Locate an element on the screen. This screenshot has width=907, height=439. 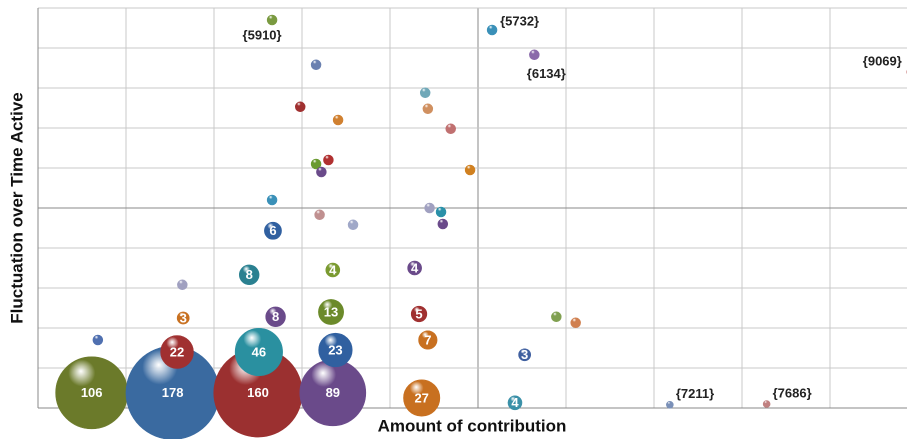
y-axis-label: Fluctuation over Time Active is located at coordinates (16, 207).